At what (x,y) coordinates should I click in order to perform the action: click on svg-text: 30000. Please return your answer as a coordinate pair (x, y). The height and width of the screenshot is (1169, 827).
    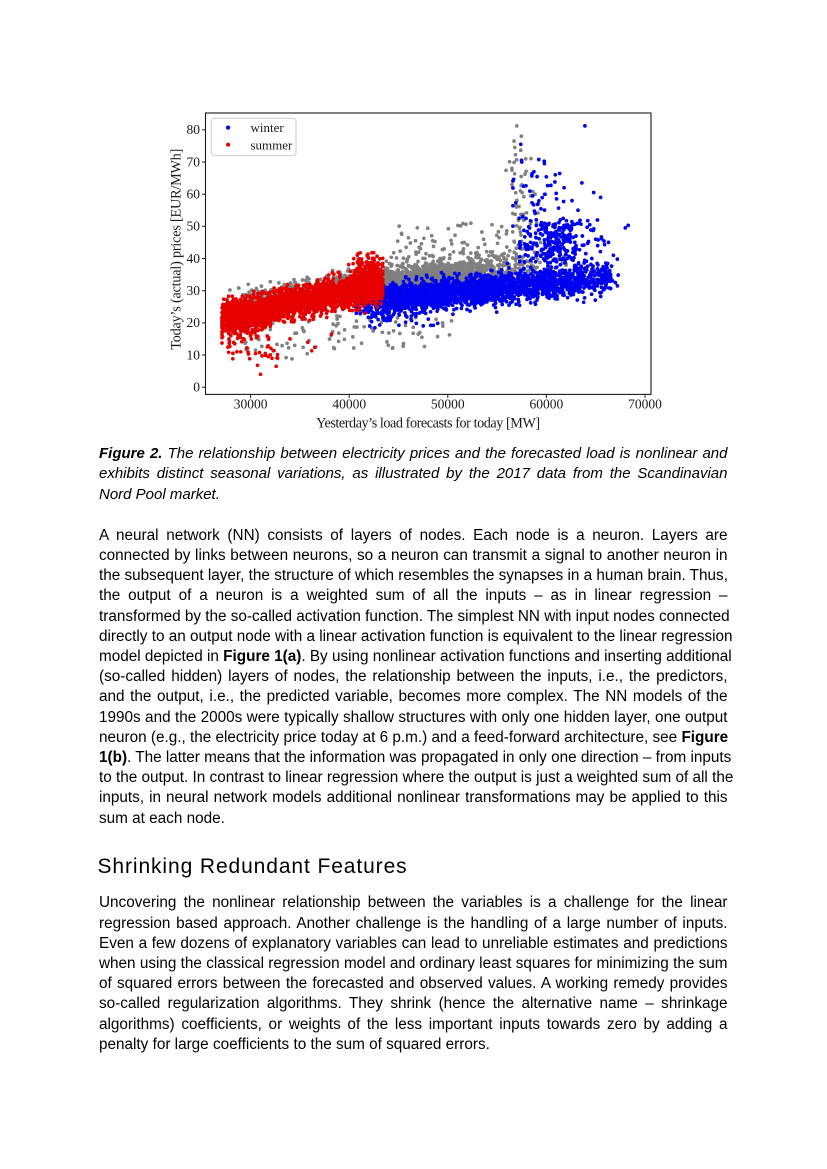
    Looking at the image, I should click on (251, 403).